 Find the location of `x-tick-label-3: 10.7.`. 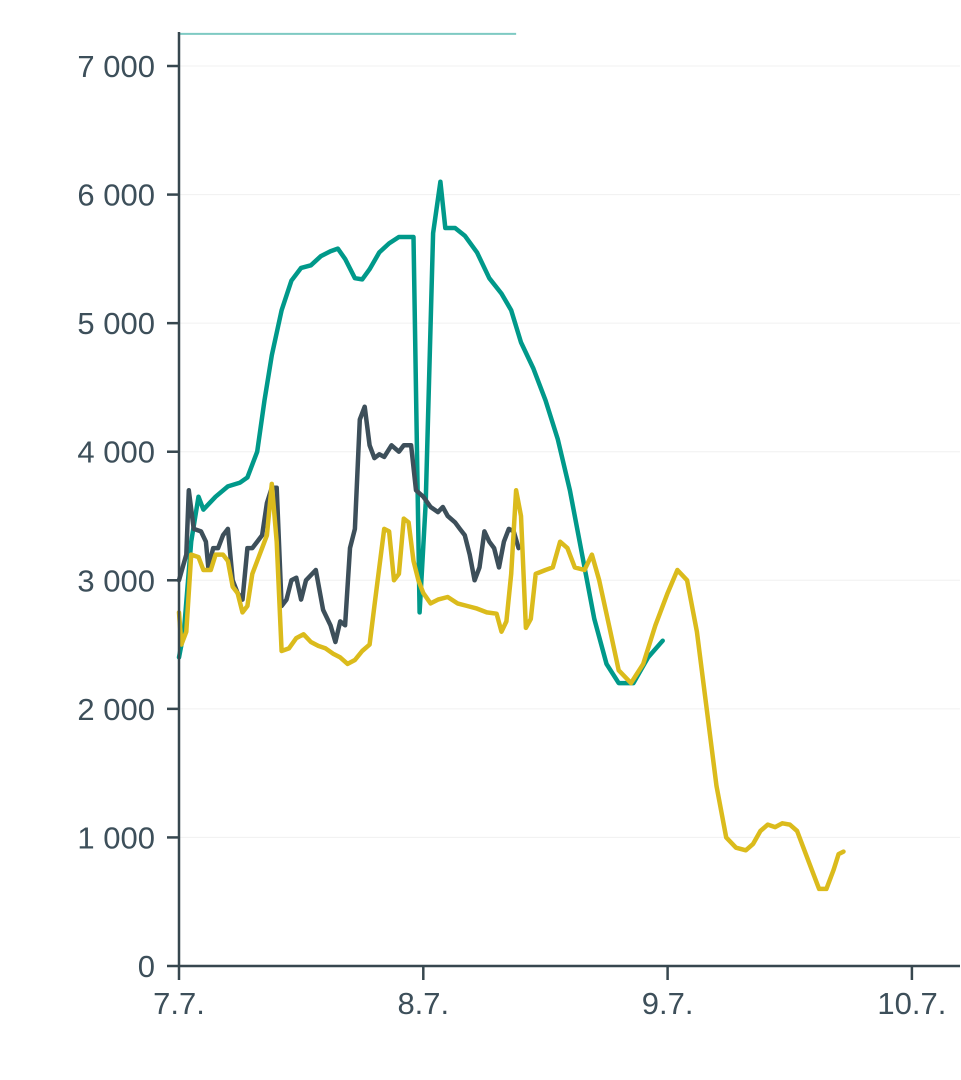

x-tick-label-3: 10.7. is located at coordinates (911, 1003).